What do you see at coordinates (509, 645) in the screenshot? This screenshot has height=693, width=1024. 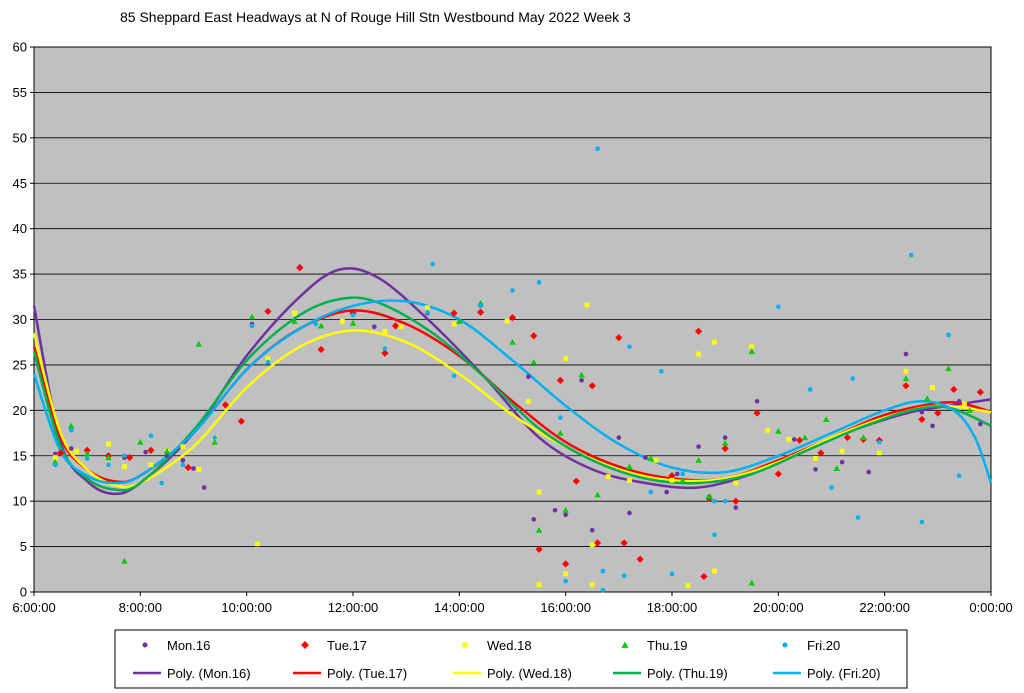 I see `legend-entry: Wed.18` at bounding box center [509, 645].